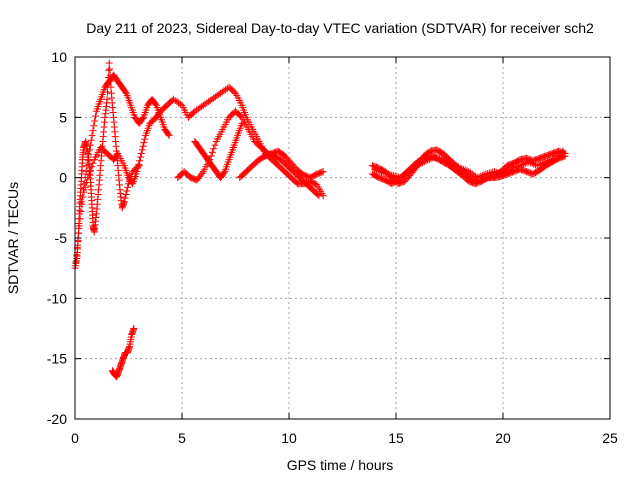 This screenshot has height=480, width=640. Describe the element at coordinates (59, 57) in the screenshot. I see `y-tick-label: 10` at that location.